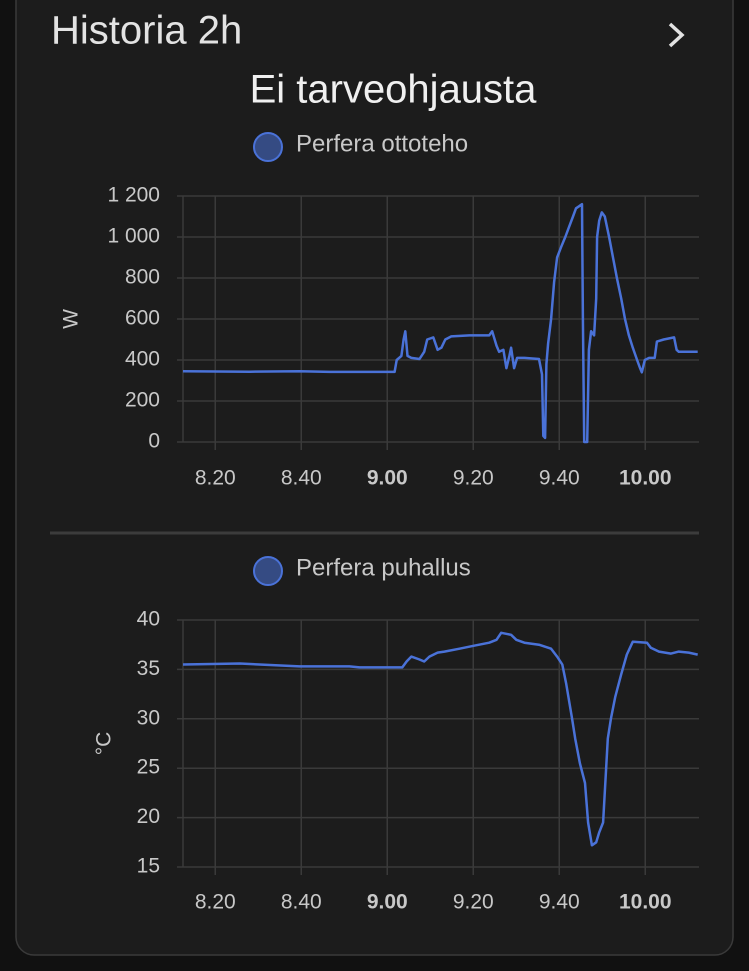 This screenshot has height=971, width=749. I want to click on y-axis-title: W, so click(71, 319).